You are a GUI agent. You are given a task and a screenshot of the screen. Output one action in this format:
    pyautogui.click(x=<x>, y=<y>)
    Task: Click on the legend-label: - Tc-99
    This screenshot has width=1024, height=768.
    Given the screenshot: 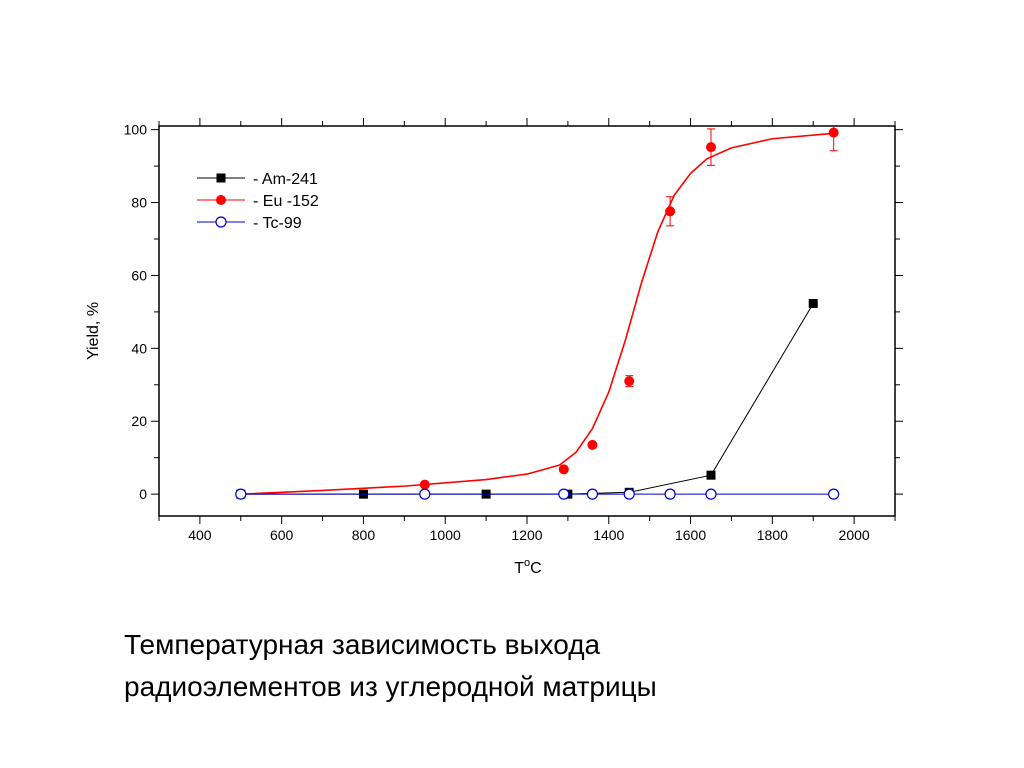 What is the action you would take?
    pyautogui.click(x=277, y=223)
    